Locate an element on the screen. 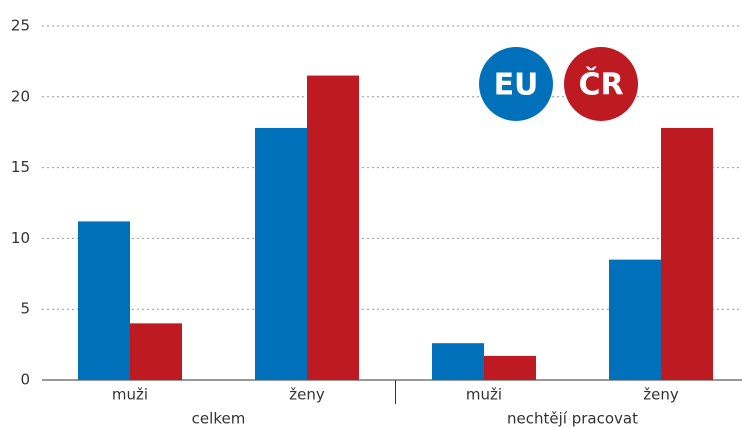  y-tick-label: 10 is located at coordinates (20, 238).